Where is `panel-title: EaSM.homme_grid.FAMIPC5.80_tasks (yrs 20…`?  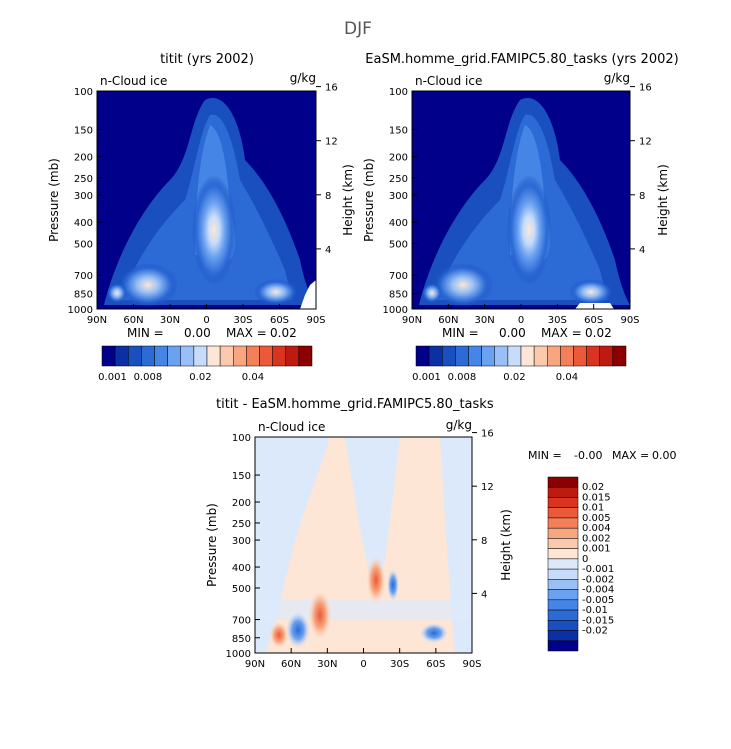 panel-title: EaSM.homme_grid.FAMIPC5.80_tasks (yrs 20… is located at coordinates (521, 59).